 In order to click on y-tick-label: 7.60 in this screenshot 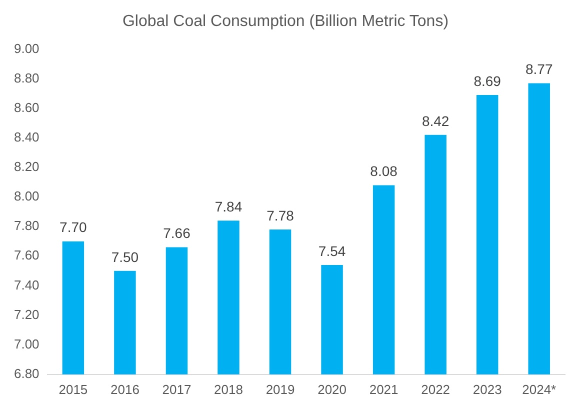, I will do `click(27, 255)`.